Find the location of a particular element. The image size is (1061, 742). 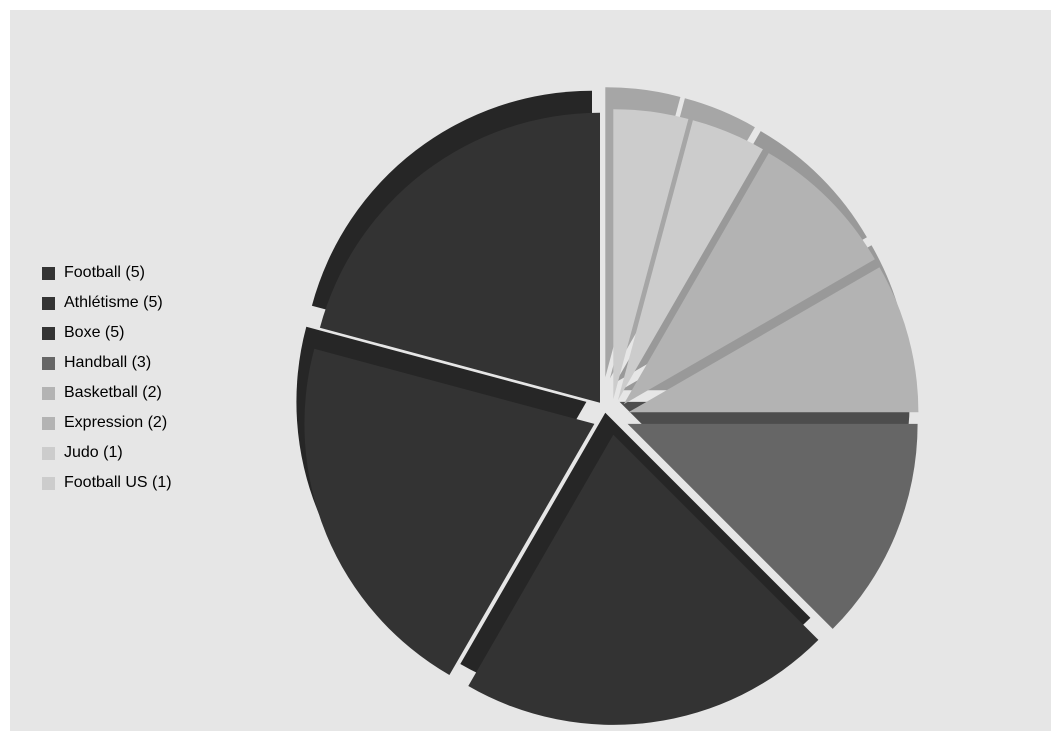

legend-label: Judo (1) is located at coordinates (93, 452).